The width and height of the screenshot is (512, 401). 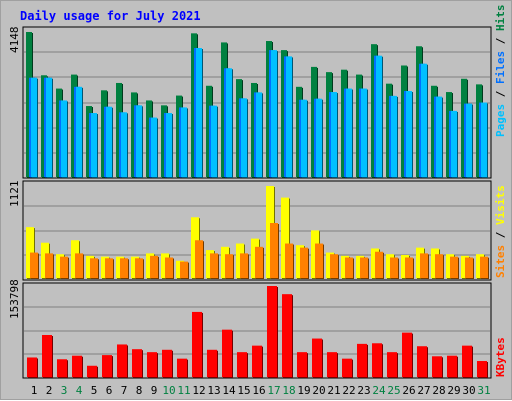 What do you see at coordinates (49, 390) in the screenshot?
I see `day-label: 2` at bounding box center [49, 390].